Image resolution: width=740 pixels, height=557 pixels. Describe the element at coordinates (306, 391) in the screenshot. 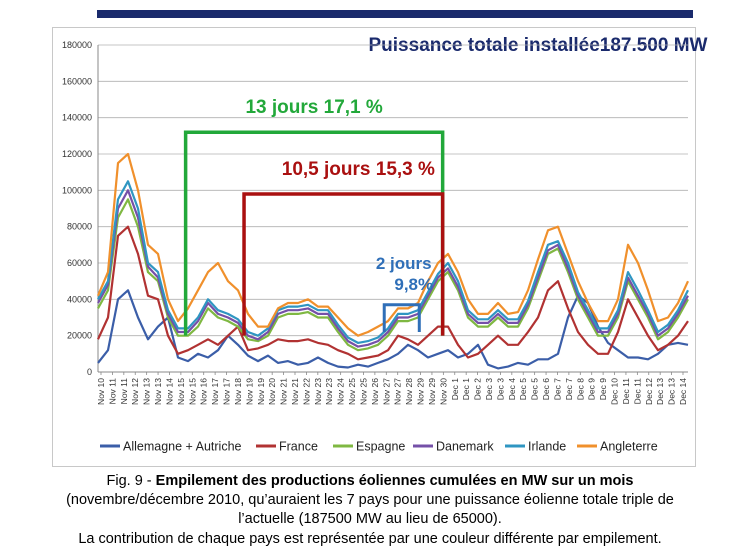

I see `x-tick-label: Nov 22` at that location.